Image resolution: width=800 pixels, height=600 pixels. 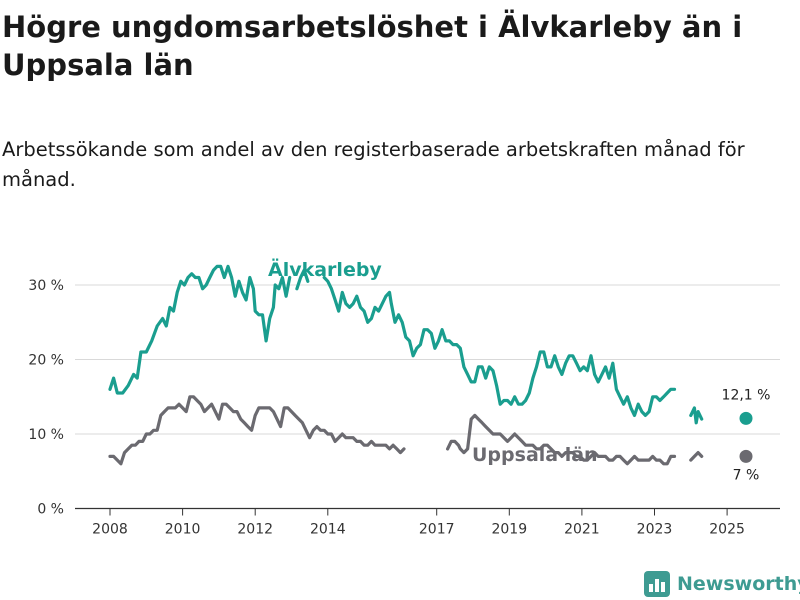 What do you see at coordinates (746, 395) in the screenshot?
I see `end-value-label-alvkarleby: 12,1 %` at bounding box center [746, 395].